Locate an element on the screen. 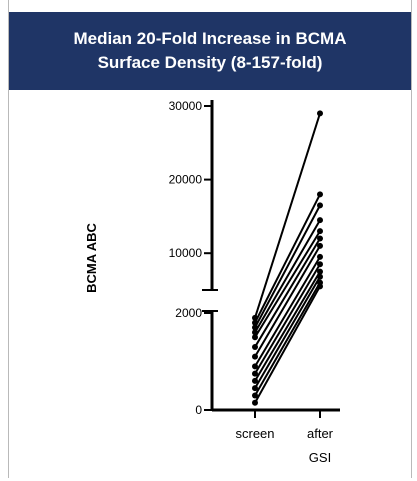 Image resolution: width=417 pixels, height=481 pixels. y-tick-label-10000: 10000 is located at coordinates (186, 253).